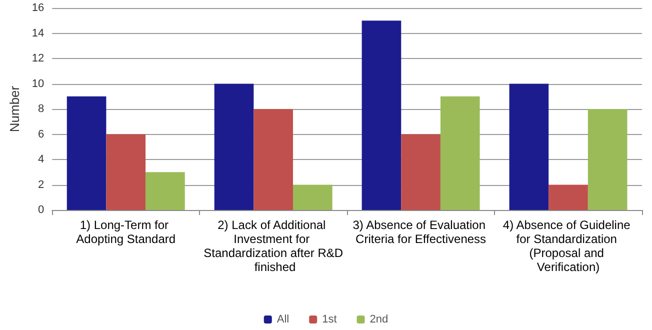  Describe the element at coordinates (41, 160) in the screenshot. I see `y-tick-label: 4` at that location.